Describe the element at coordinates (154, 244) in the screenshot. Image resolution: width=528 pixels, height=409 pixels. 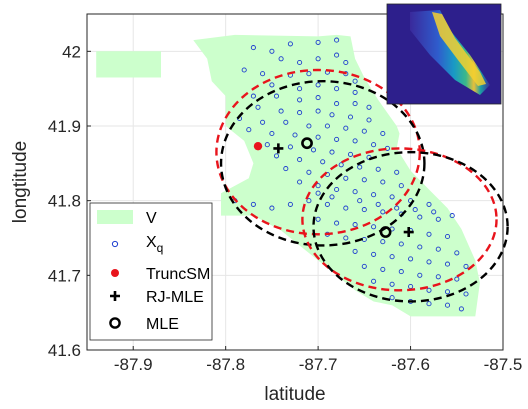
I see `legend-label-xq: Xq` at that location.